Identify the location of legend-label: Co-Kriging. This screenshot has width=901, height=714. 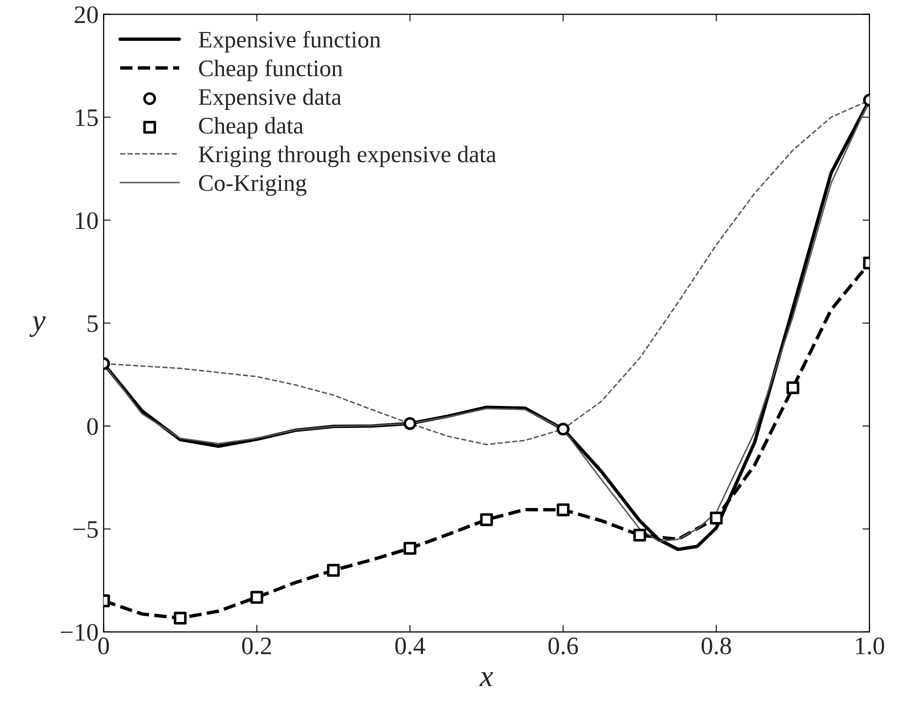
(252, 185).